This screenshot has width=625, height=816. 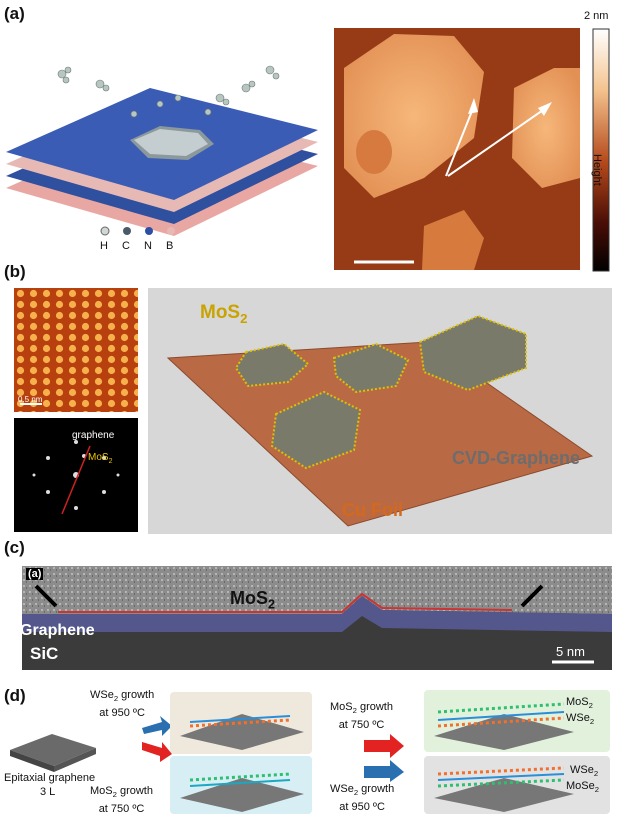 I want to click on graphene-island-right, so click(x=546, y=128).